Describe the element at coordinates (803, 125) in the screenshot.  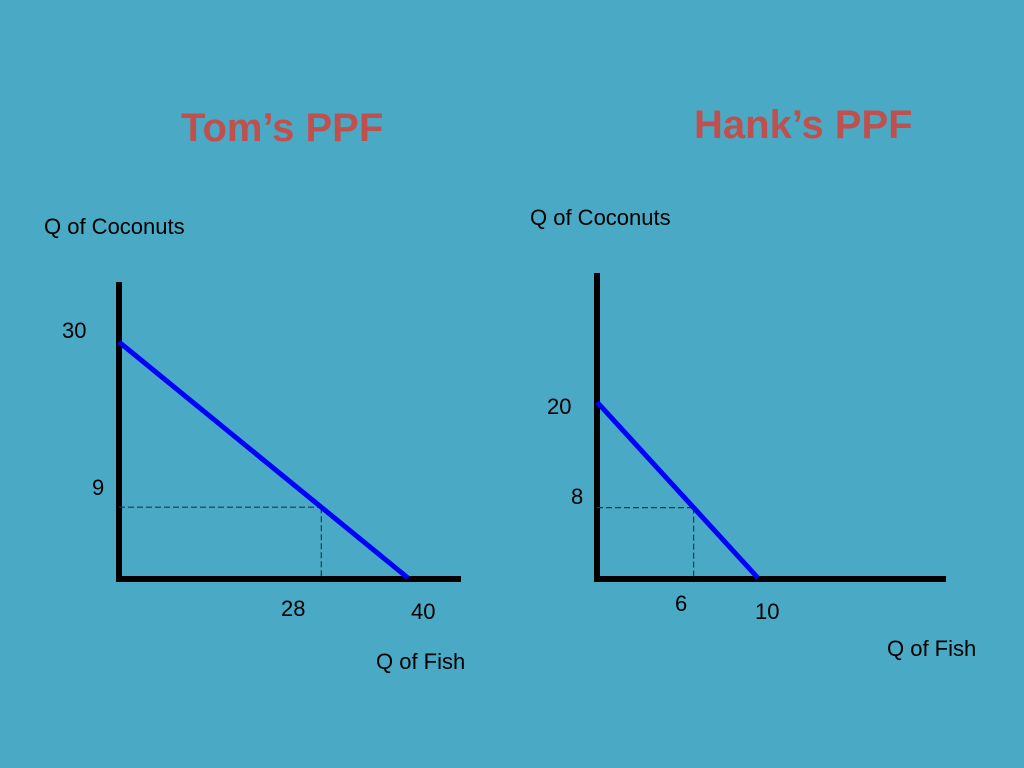
I see `hank-chart-title: Hank’s PPF` at that location.